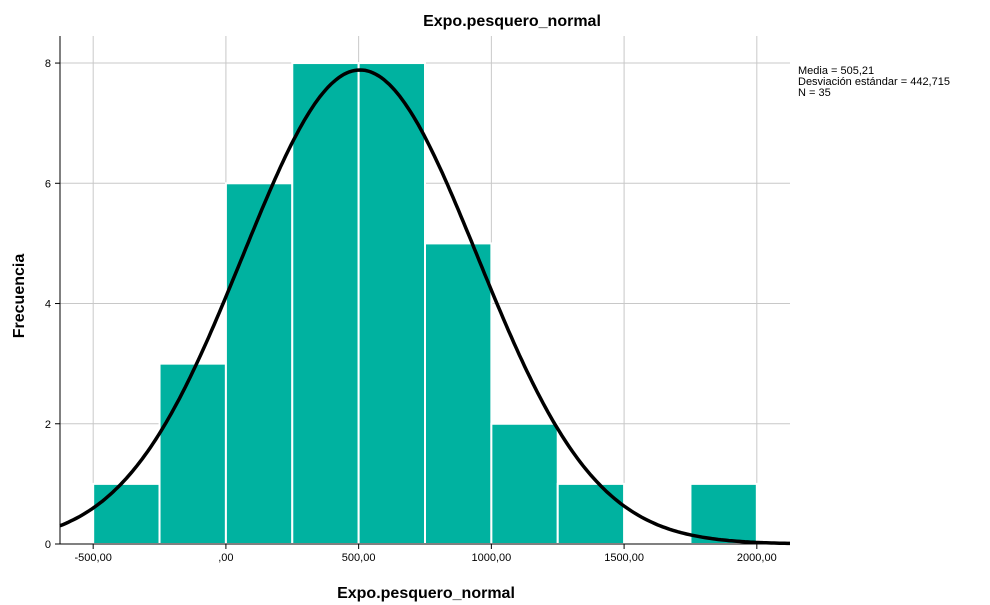  Describe the element at coordinates (836, 71) in the screenshot. I see `stats-mean: Media = 505,21` at that location.